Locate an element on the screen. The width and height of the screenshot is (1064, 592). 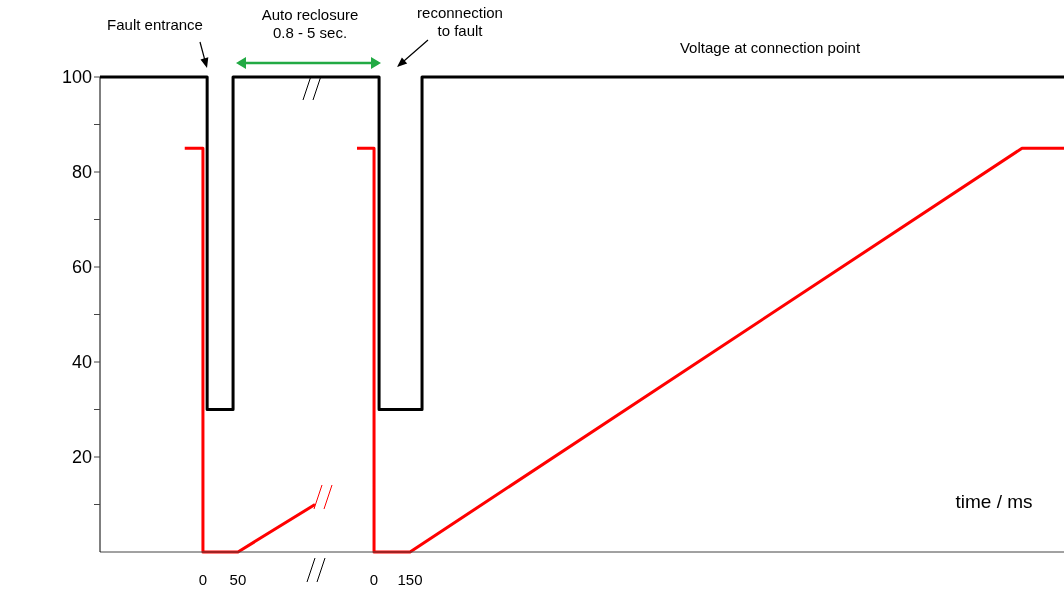
y-tick-label: 80 is located at coordinates (81, 172).